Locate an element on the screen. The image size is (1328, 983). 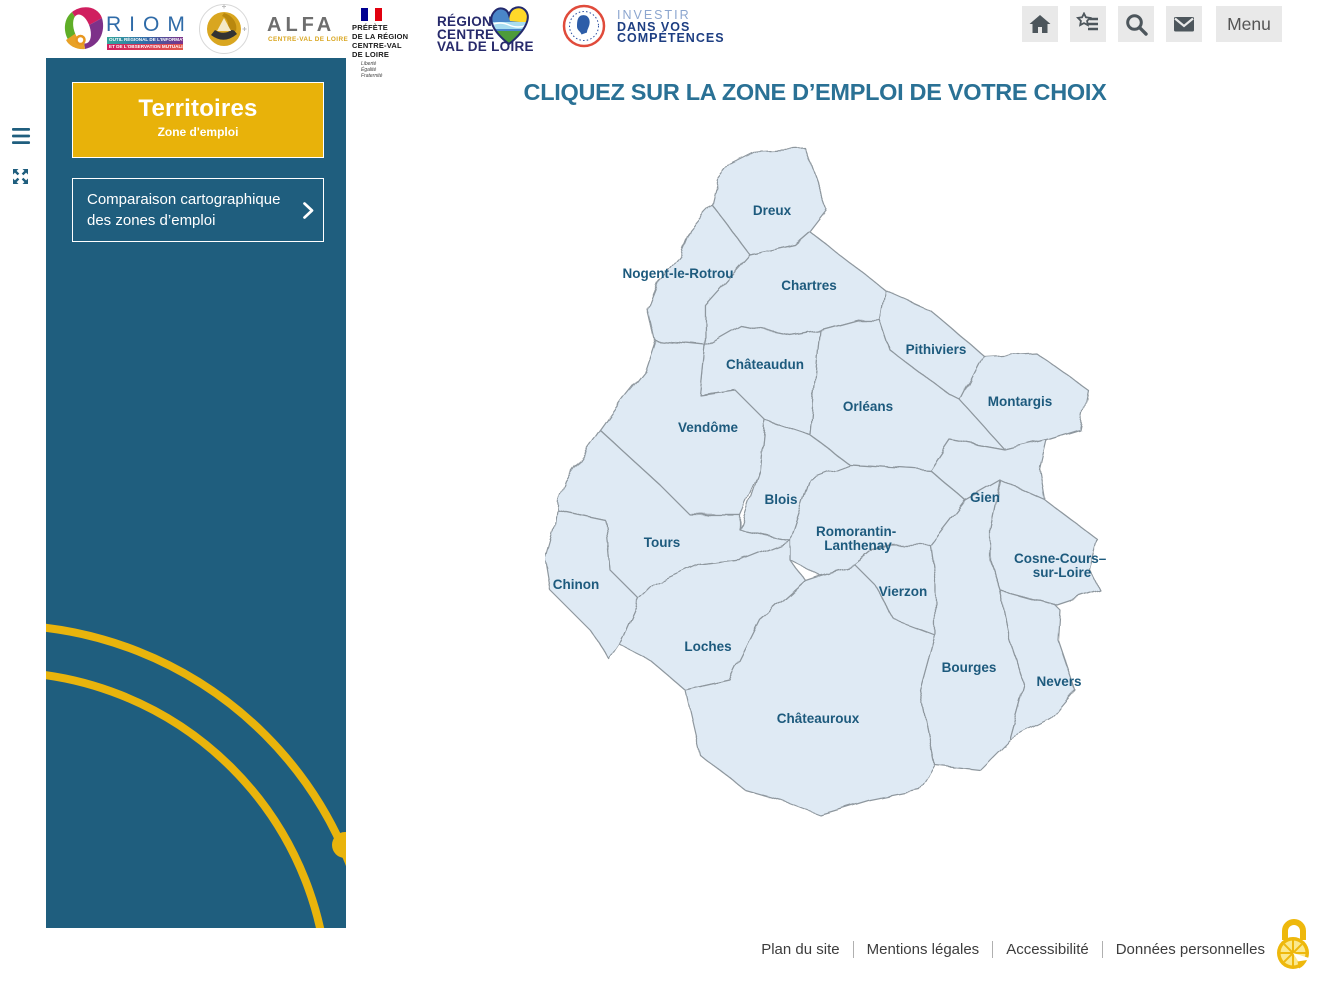
footer-link-mentions-legales: Mentions légales is located at coordinates (923, 949).